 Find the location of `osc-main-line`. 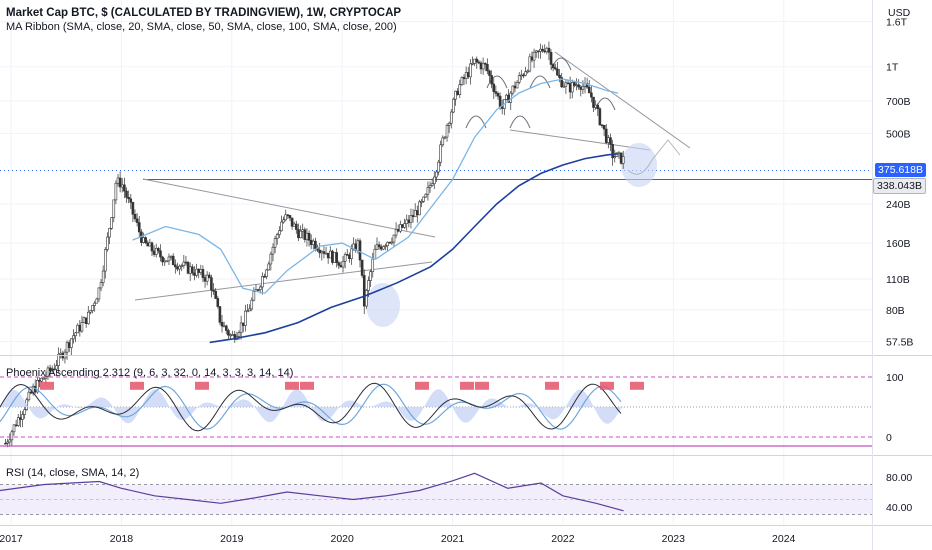

osc-main-line is located at coordinates (311, 407).